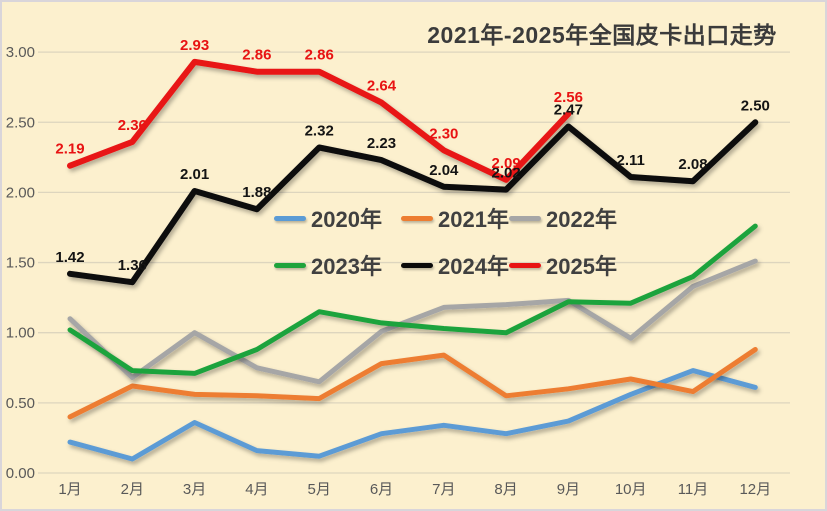 The height and width of the screenshot is (511, 827). What do you see at coordinates (319, 489) in the screenshot?
I see `x-tick-label: 5月` at bounding box center [319, 489].